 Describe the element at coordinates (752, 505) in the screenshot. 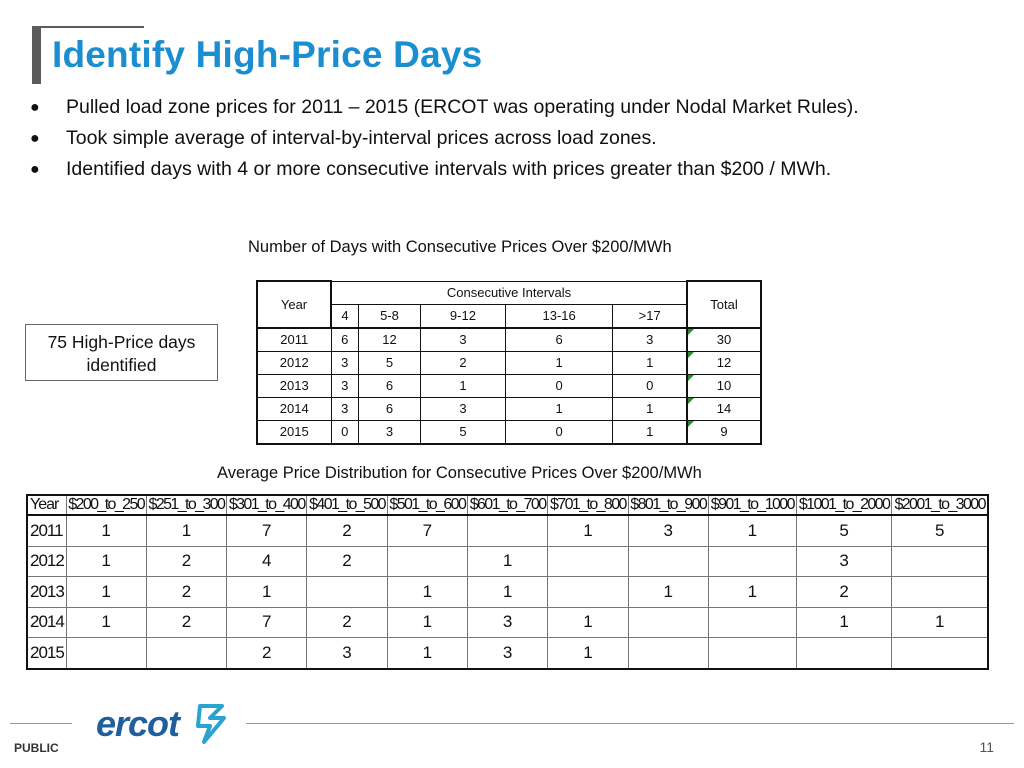

I see `price-range-header: $901_to_1000` at that location.